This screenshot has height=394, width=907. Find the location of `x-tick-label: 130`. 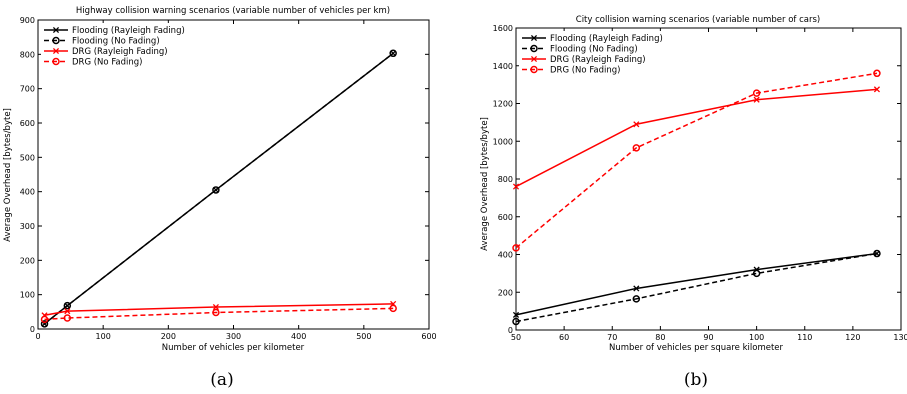

x-tick-label: 130 is located at coordinates (900, 337).